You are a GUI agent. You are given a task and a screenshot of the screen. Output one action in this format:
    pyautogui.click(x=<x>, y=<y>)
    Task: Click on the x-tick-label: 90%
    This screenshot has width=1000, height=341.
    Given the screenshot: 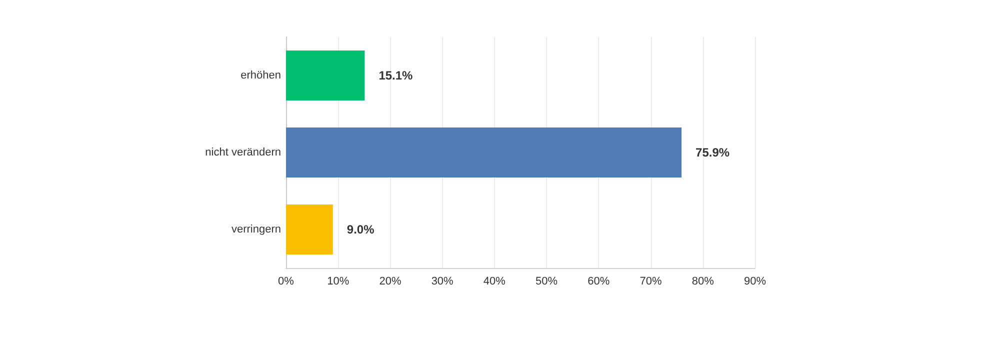 What is the action you would take?
    pyautogui.click(x=755, y=282)
    